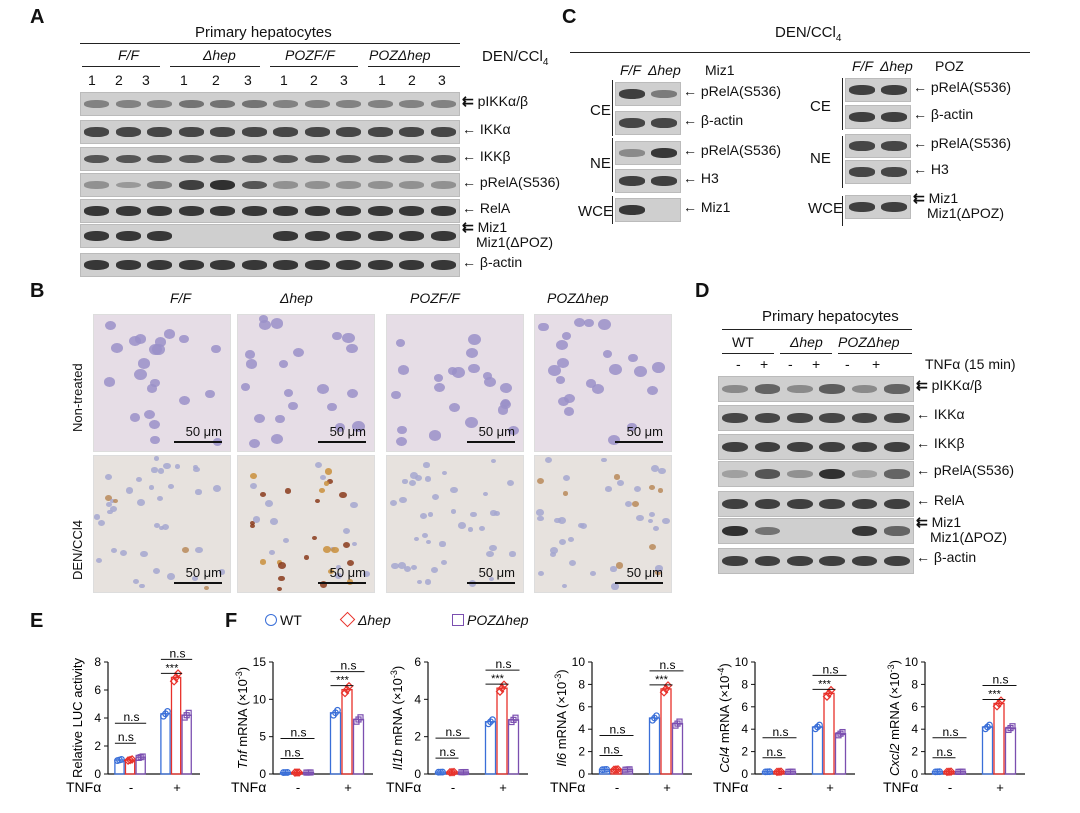  Describe the element at coordinates (900, 787) in the screenshot. I see `tnf-label: TNFα` at that location.